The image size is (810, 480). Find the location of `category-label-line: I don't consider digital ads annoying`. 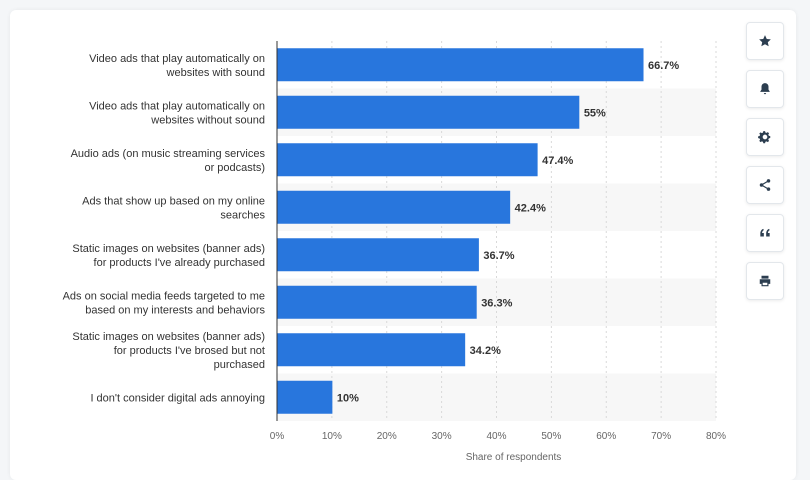

category-label-line: I don't consider digital ads annoying is located at coordinates (177, 398).